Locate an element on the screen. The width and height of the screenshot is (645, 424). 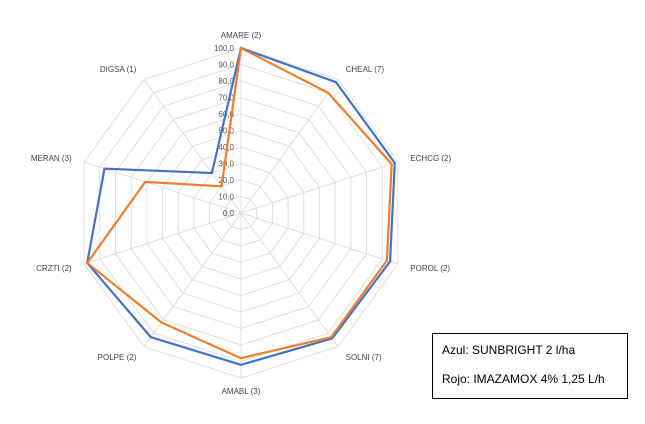
tick-label: 90,0 is located at coordinates (226, 65).